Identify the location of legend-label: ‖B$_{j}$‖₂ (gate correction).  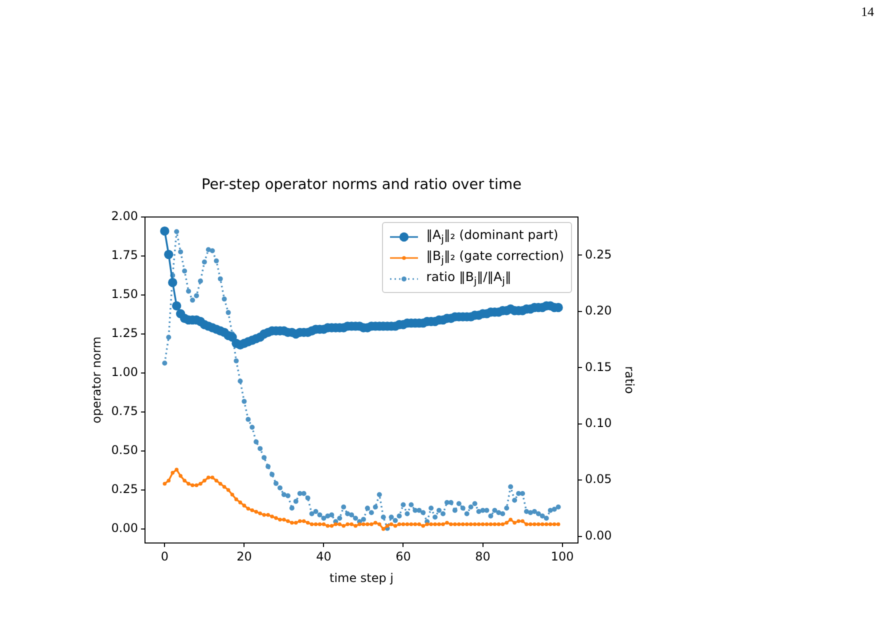
(495, 257).